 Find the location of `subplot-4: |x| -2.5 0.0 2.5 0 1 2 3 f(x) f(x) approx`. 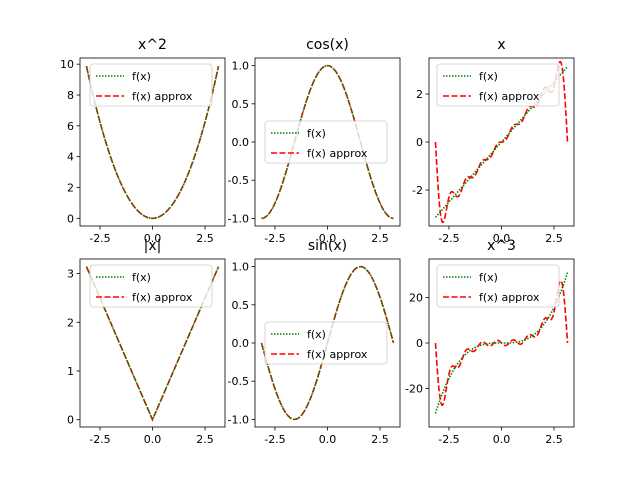

subplot-4: |x| -2.5 0.0 2.5 0 1 2 3 f(x) f(x) approx is located at coordinates (146, 342).